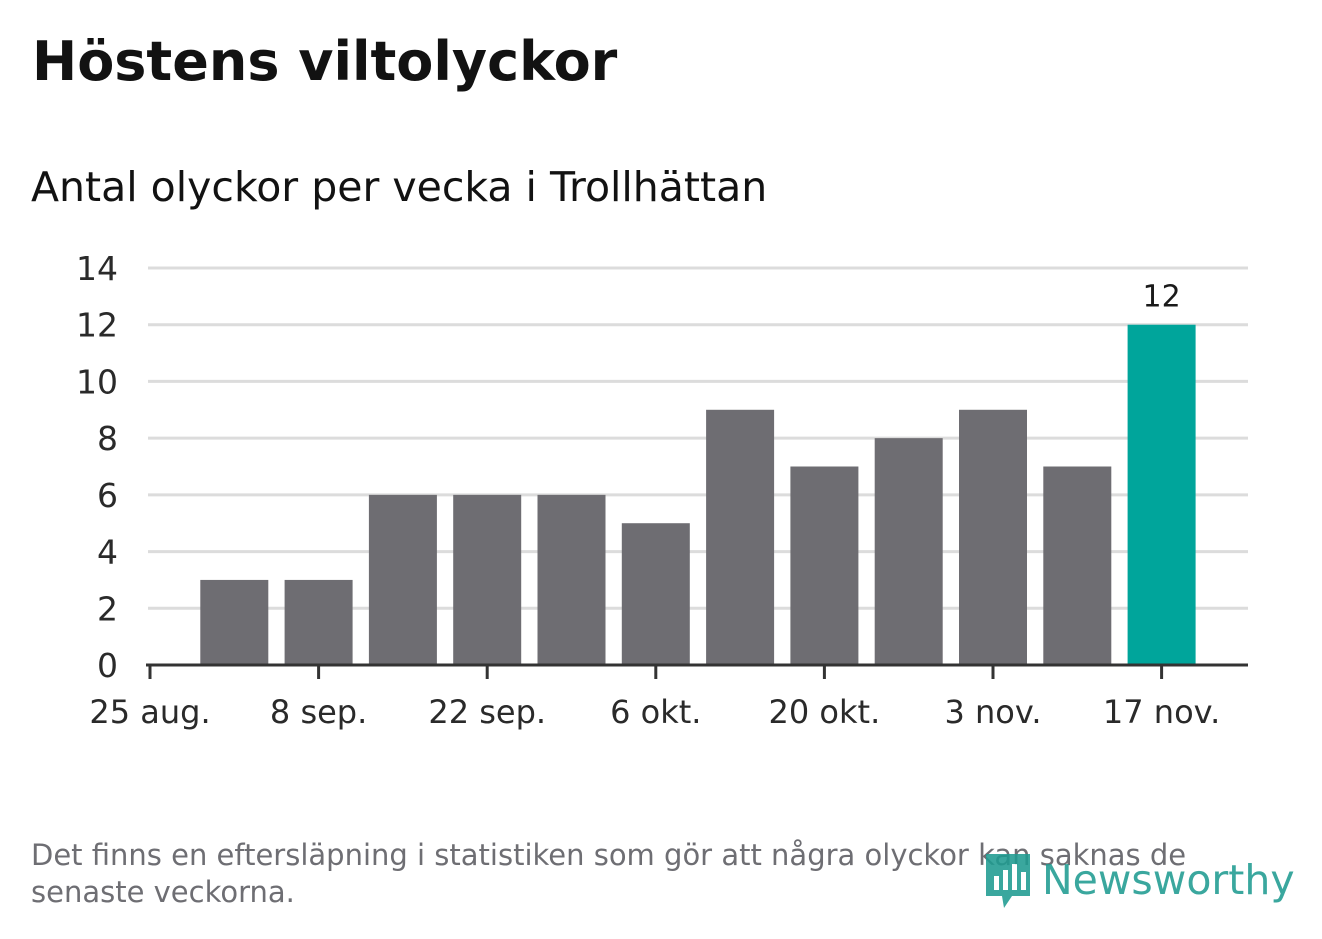  I want to click on newsworthy-logo: Newsworthy, so click(1138, 880).